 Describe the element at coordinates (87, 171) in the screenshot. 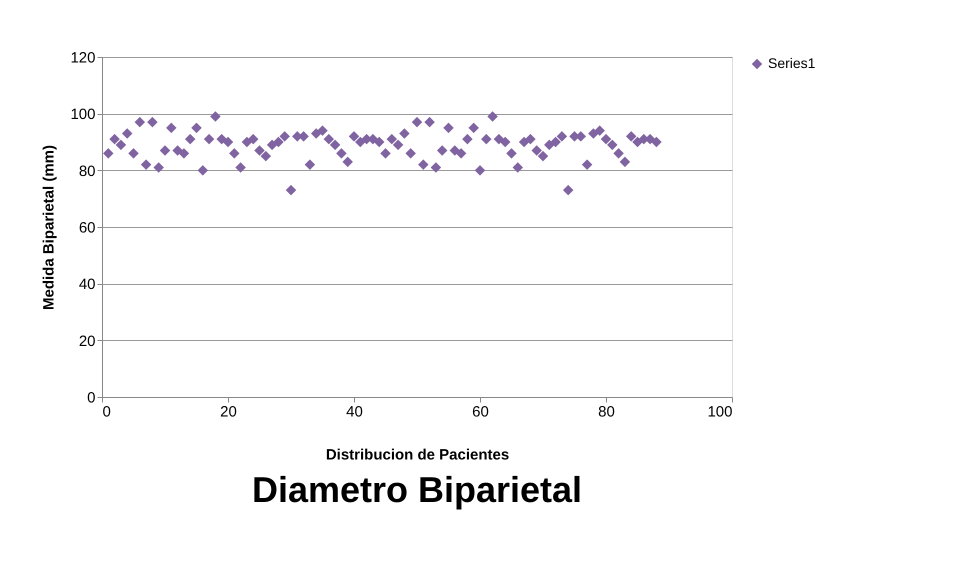

I see `y-tick-label: 80` at that location.